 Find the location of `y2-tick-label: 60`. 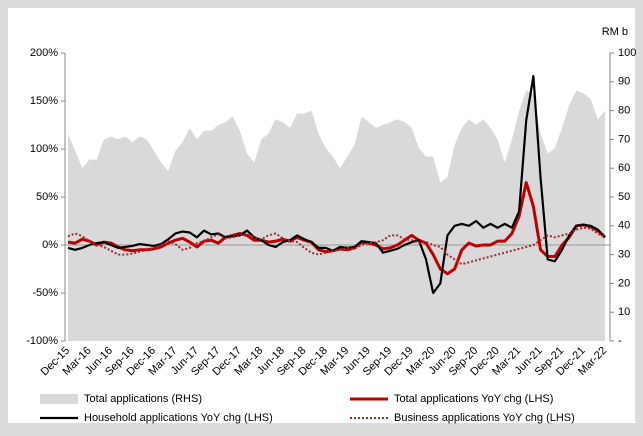

y2-tick-label: 60 is located at coordinates (624, 168).